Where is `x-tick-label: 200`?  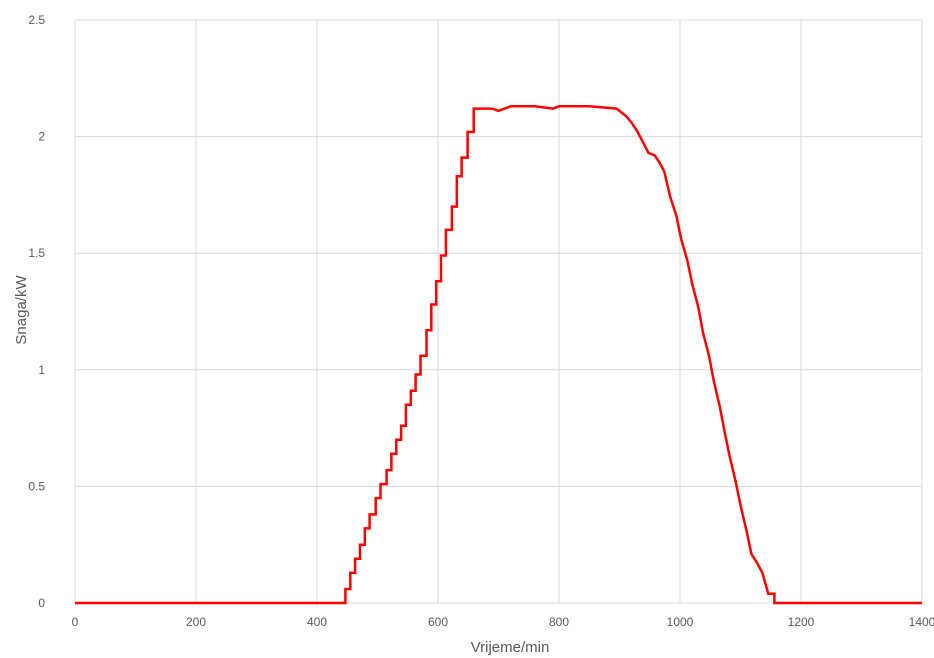 x-tick-label: 200 is located at coordinates (196, 622).